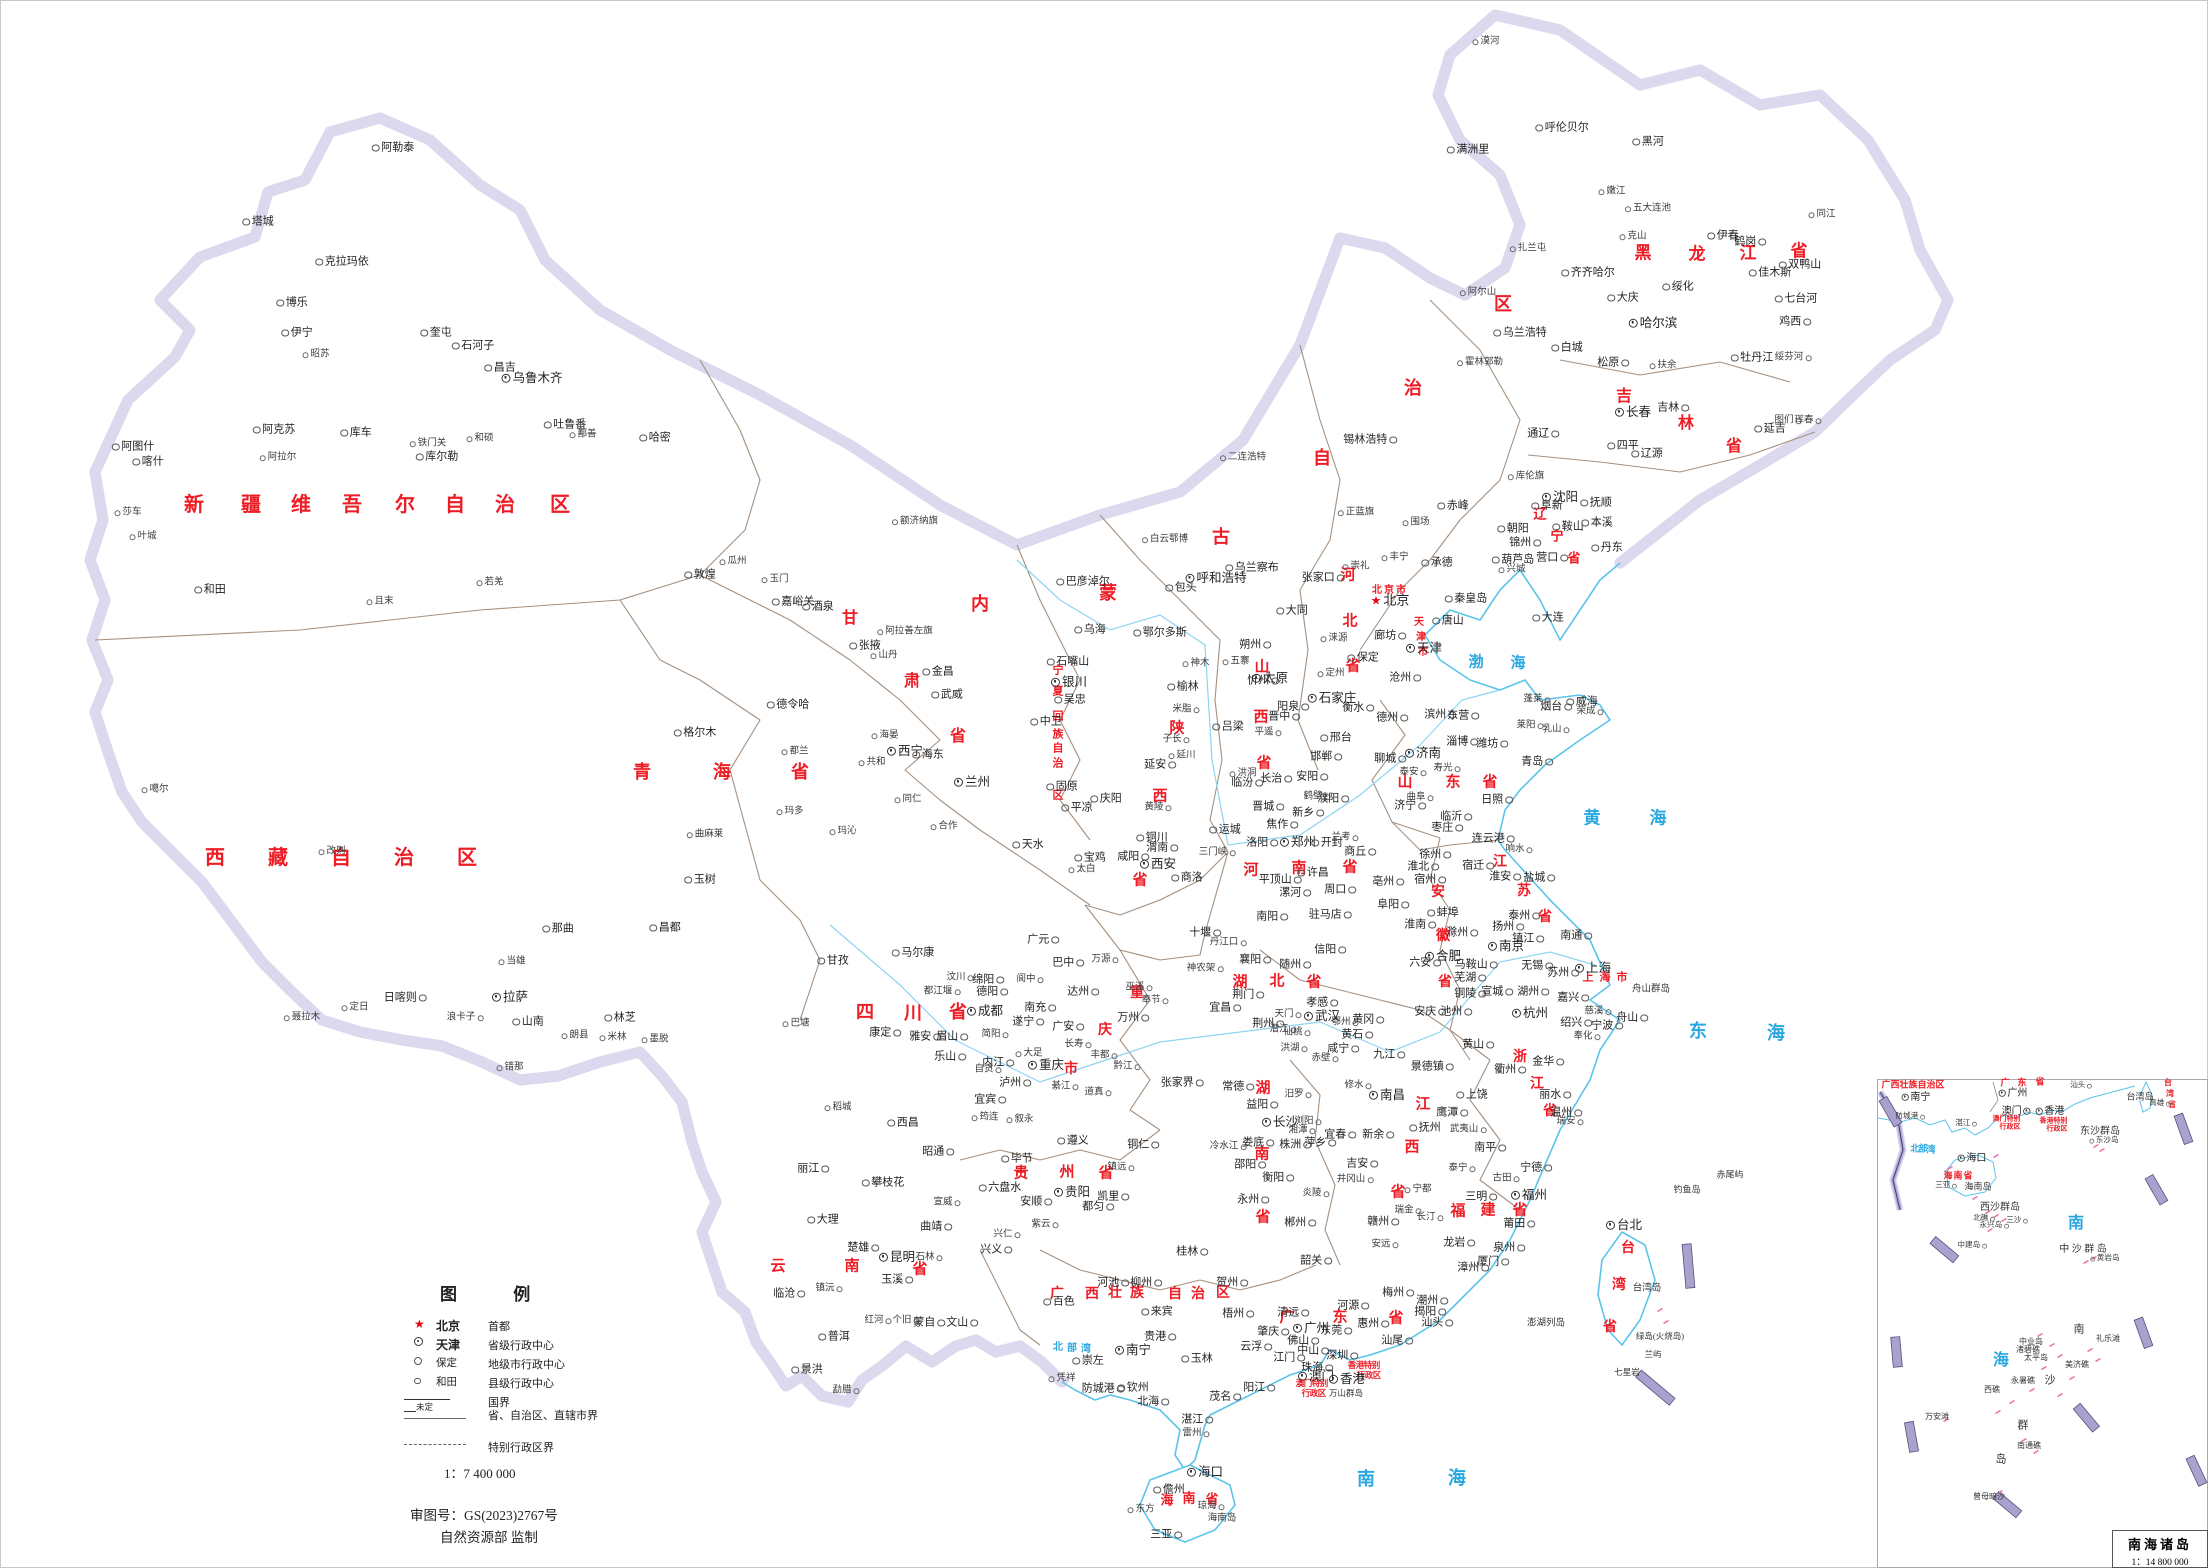 Image resolution: width=2208 pixels, height=1568 pixels. I want to click on province-label: 南, so click(1189, 1498).